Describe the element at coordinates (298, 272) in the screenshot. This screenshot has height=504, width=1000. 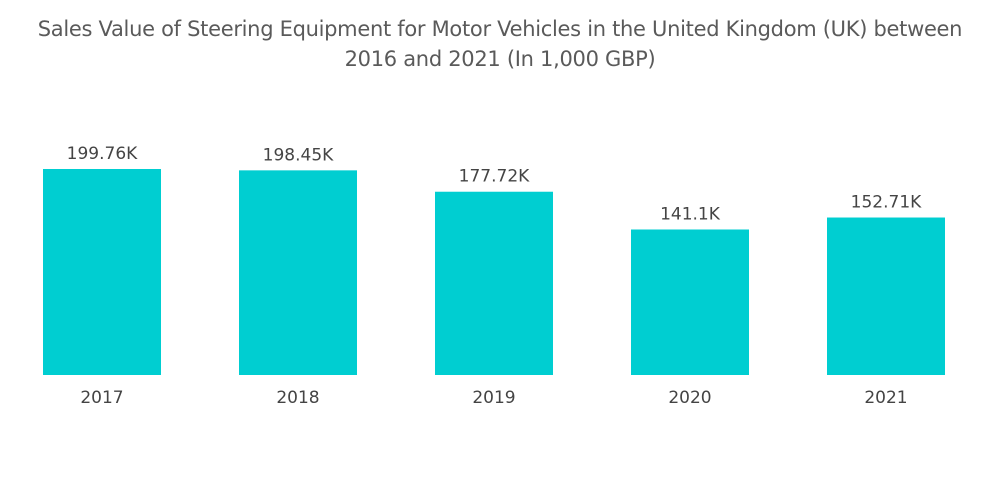
I see `bar-2018` at that location.